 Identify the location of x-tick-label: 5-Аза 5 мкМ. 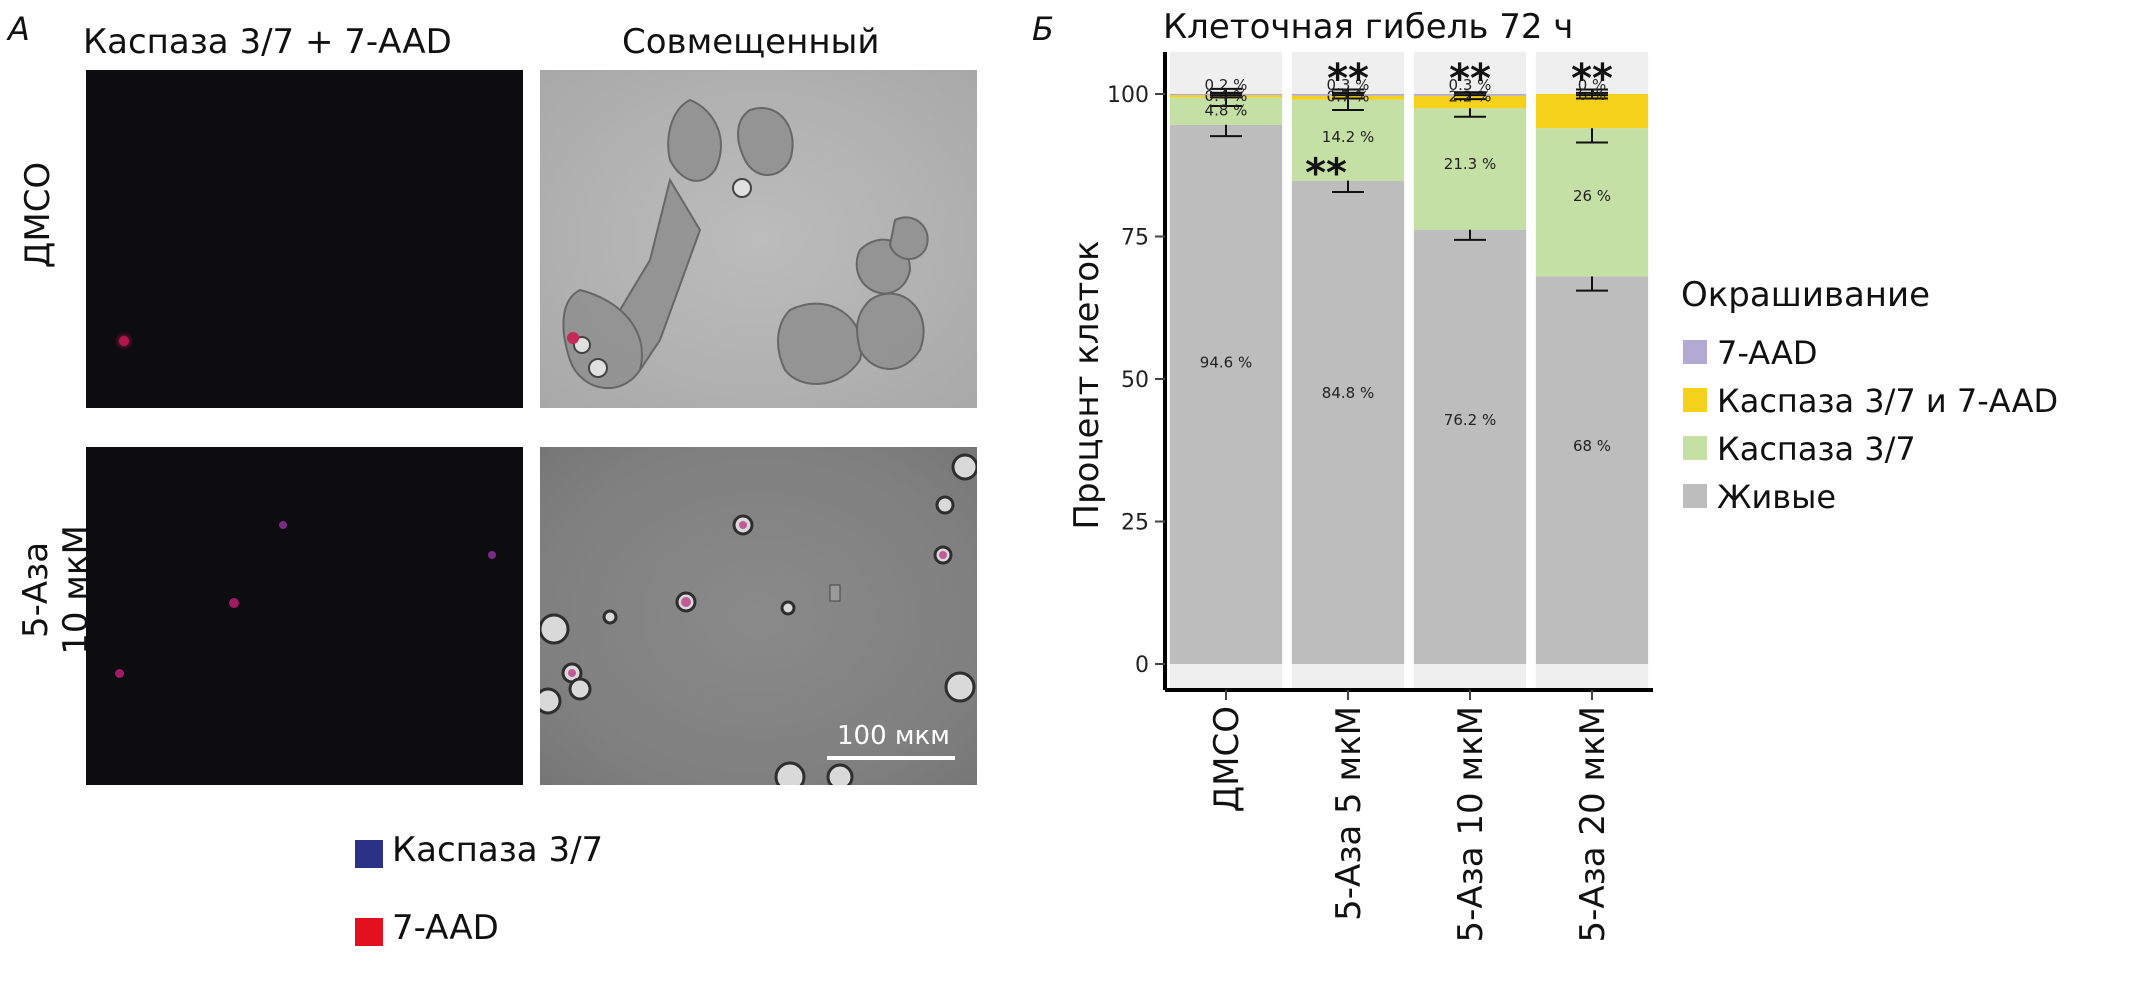
(1349, 813).